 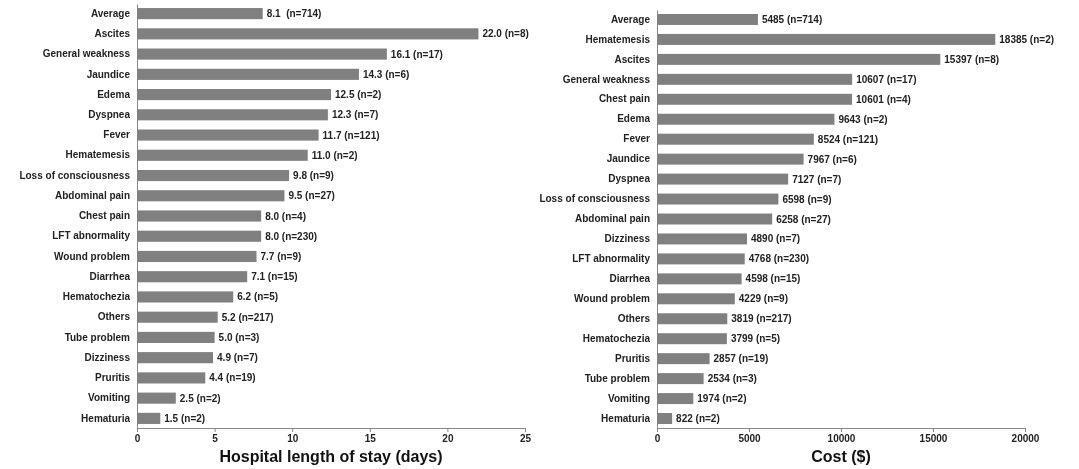 What do you see at coordinates (237, 358) in the screenshot?
I see `data-label: 4.9 (n=7)` at bounding box center [237, 358].